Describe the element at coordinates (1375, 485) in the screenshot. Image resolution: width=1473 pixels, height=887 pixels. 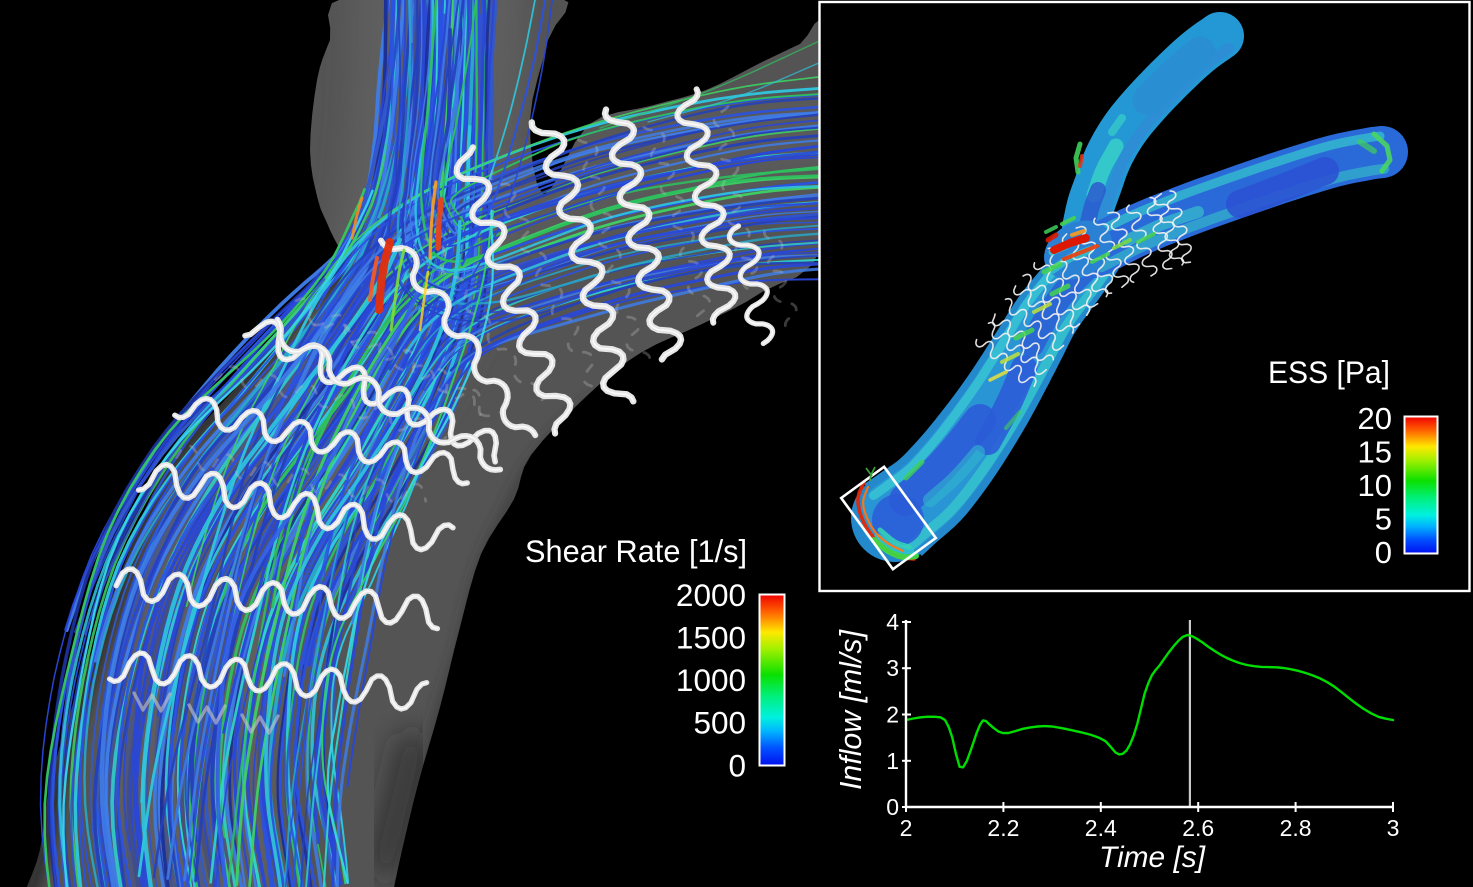
I see `svg-text: 10` at that location.